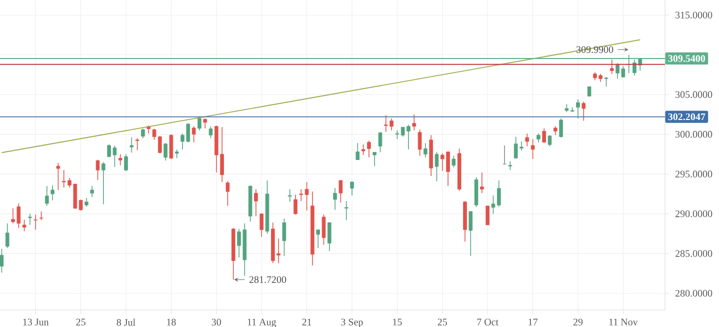  What do you see at coordinates (217, 322) in the screenshot?
I see `x-tick-label: 30` at bounding box center [217, 322].